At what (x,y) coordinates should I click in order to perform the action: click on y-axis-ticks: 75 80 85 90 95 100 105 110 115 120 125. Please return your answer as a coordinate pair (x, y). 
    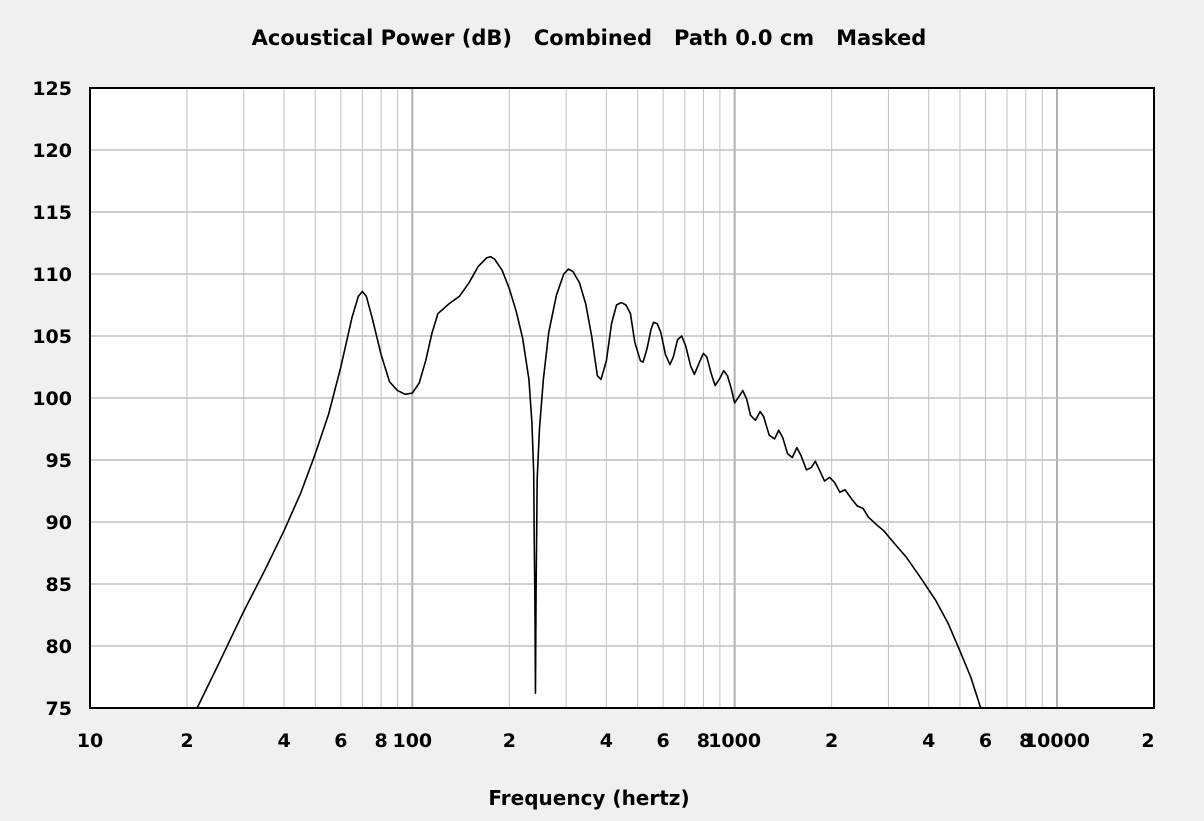
    Looking at the image, I should click on (52, 399).